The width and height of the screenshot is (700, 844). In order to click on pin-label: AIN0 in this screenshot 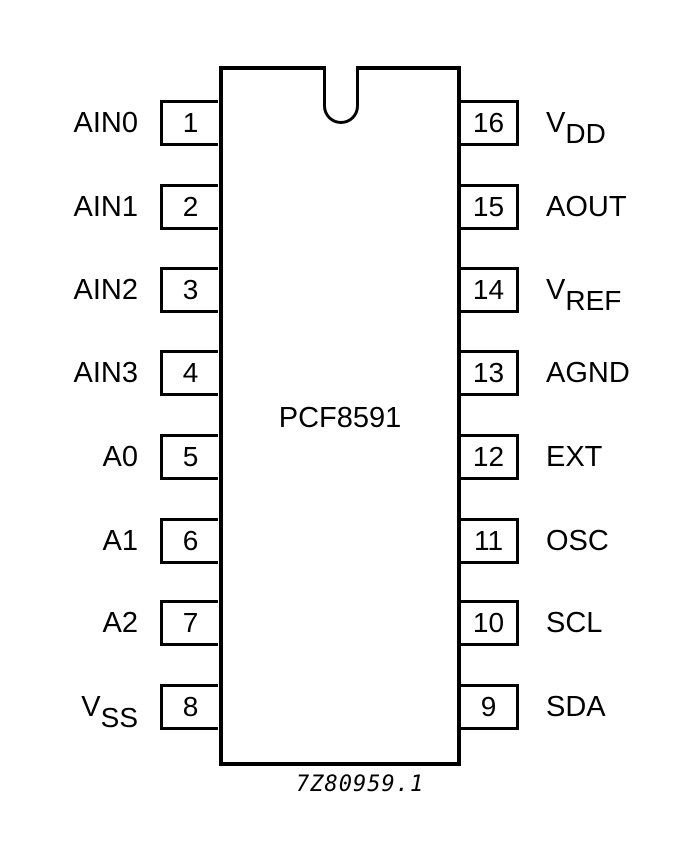, I will do `click(106, 123)`.